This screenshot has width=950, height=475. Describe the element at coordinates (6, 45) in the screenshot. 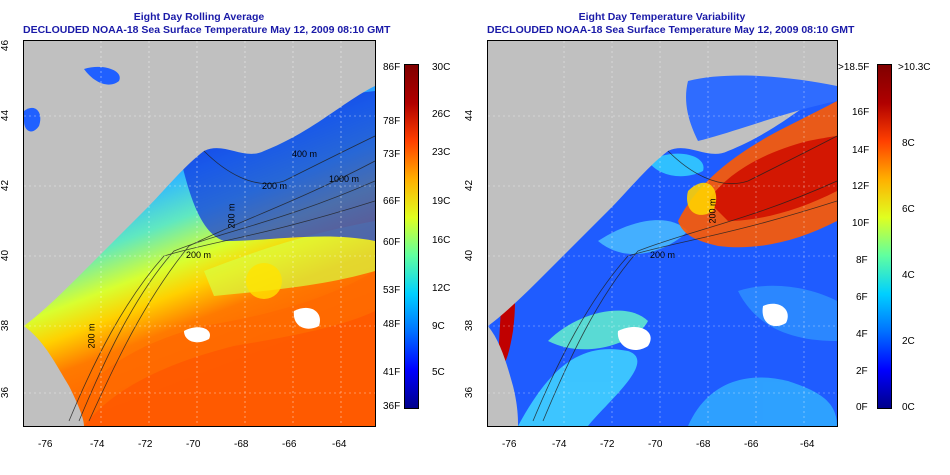

I see `left-lat-tick: 46` at that location.